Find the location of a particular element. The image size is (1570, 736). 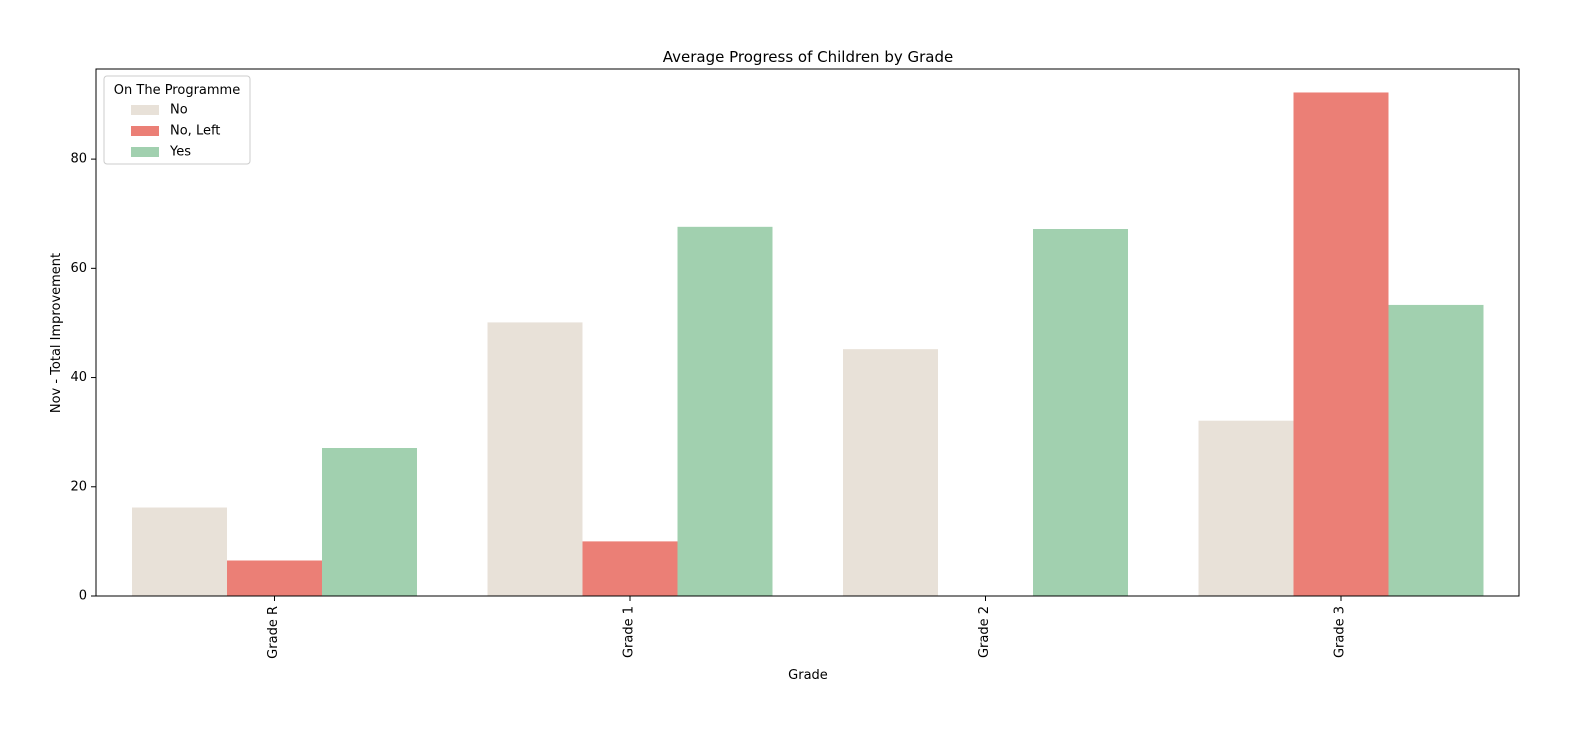

legend-swatch-no-left is located at coordinates (145, 131).